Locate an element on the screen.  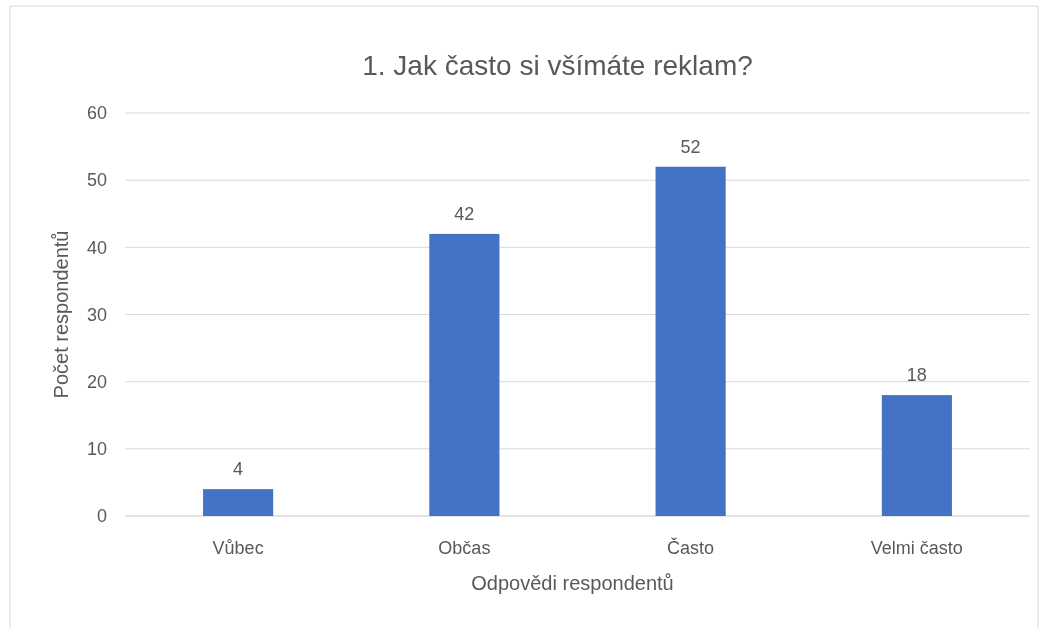
x-tick-label: Občas is located at coordinates (464, 548).